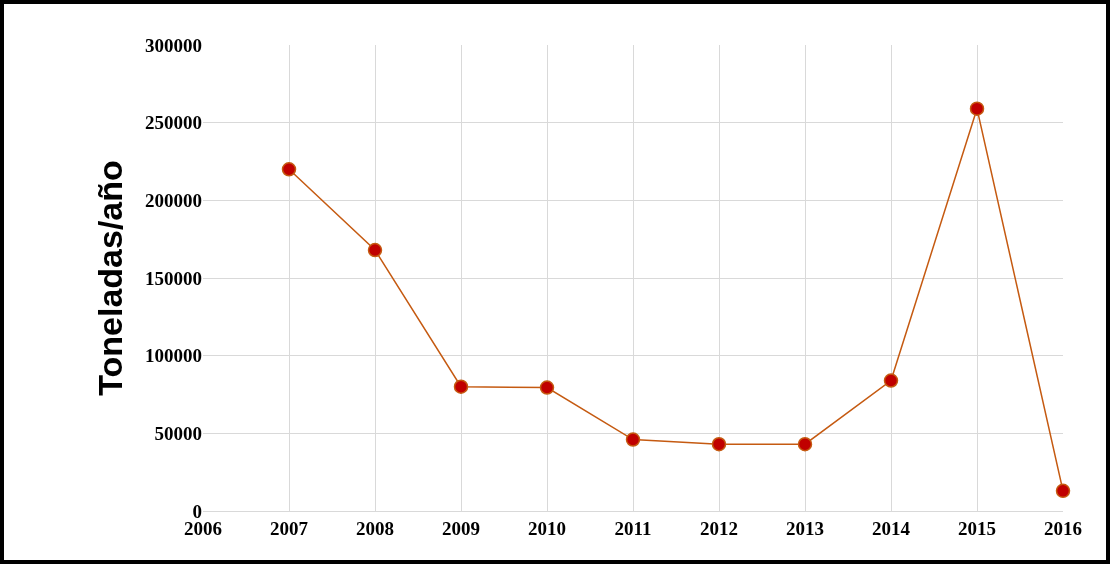 The height and width of the screenshot is (564, 1110). What do you see at coordinates (173, 45) in the screenshot?
I see `y-tick-label: 300000` at bounding box center [173, 45].